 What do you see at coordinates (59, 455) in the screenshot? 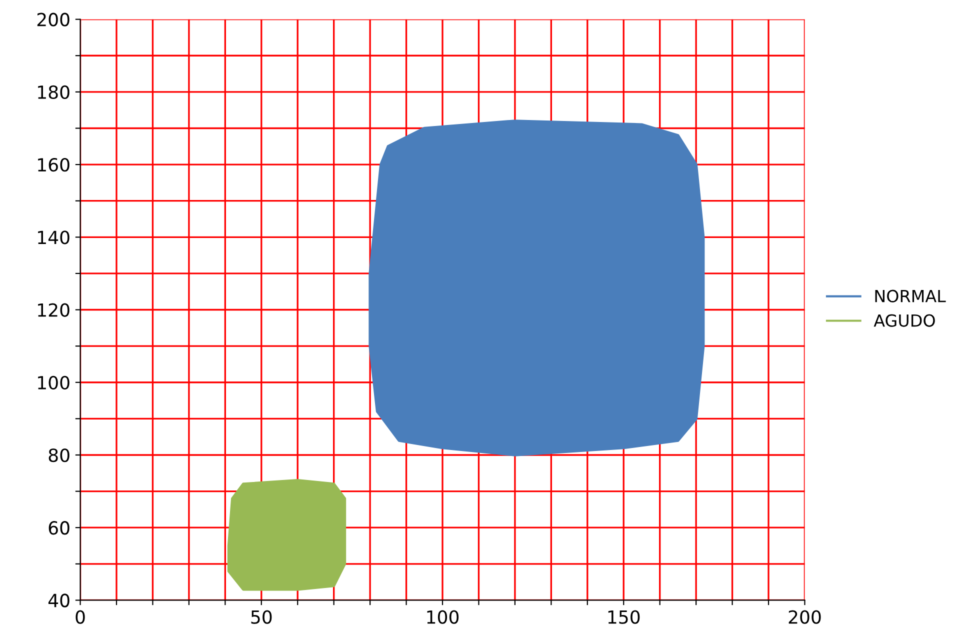
I see `y-tick-label: 80` at bounding box center [59, 455].